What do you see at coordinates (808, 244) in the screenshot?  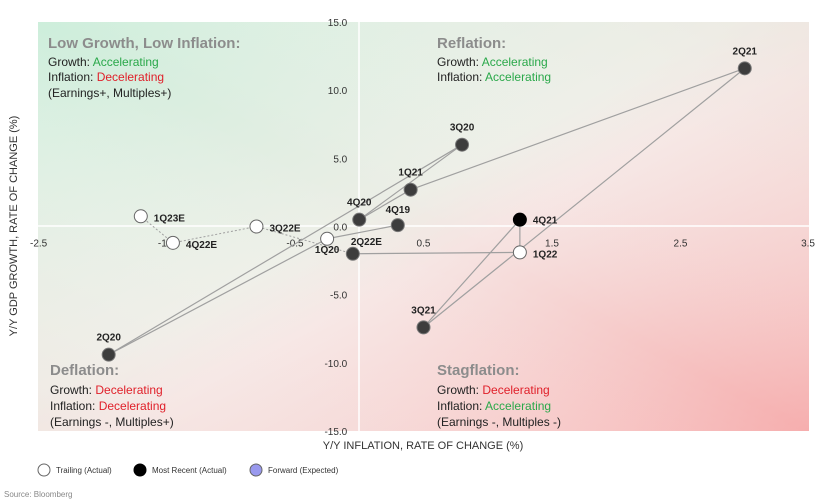 I see `x-tick-label: 3.5` at bounding box center [808, 244].